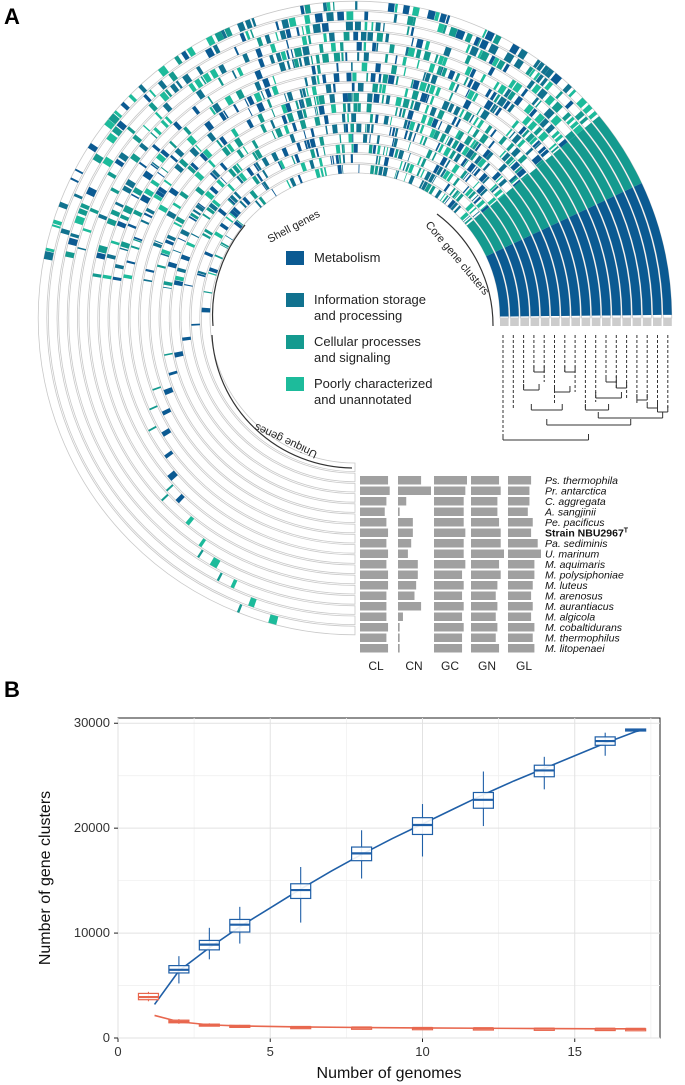 The height and width of the screenshot is (1085, 685). Describe the element at coordinates (370, 299) in the screenshot. I see `legend-label: Information storage` at that location.